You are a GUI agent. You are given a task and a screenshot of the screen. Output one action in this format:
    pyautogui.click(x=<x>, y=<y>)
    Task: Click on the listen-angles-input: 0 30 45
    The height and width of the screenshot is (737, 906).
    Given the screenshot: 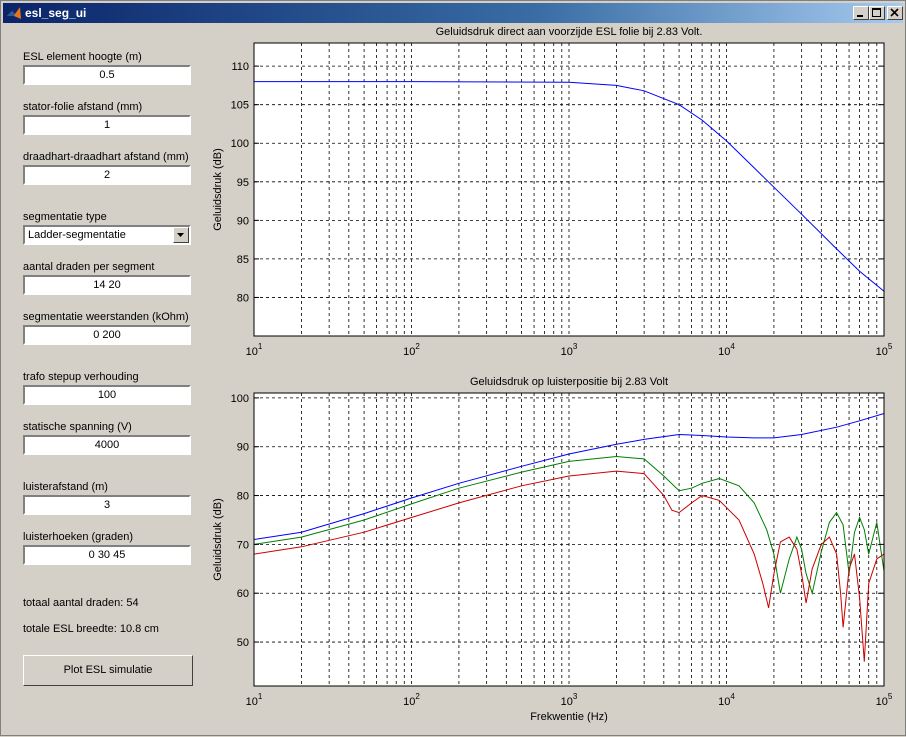 What is the action you would take?
    pyautogui.click(x=107, y=555)
    